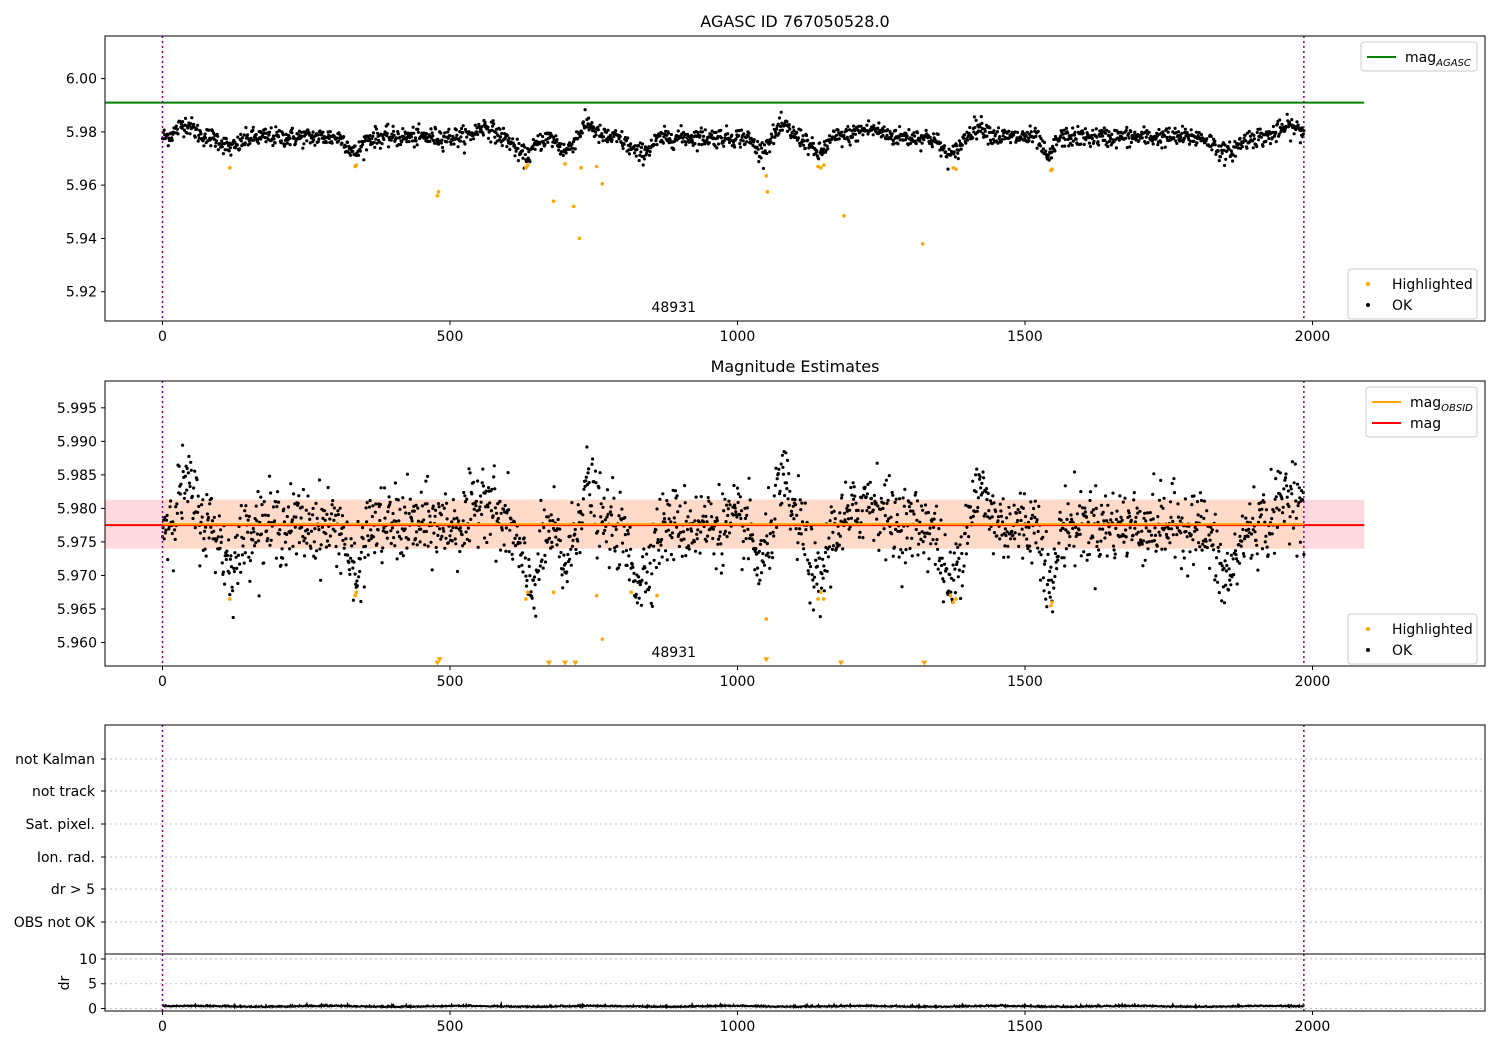 Image resolution: width=1500 pixels, height=1050 pixels. Describe the element at coordinates (60, 825) in the screenshot. I see `flag-label: Sat. pixel.` at that location.